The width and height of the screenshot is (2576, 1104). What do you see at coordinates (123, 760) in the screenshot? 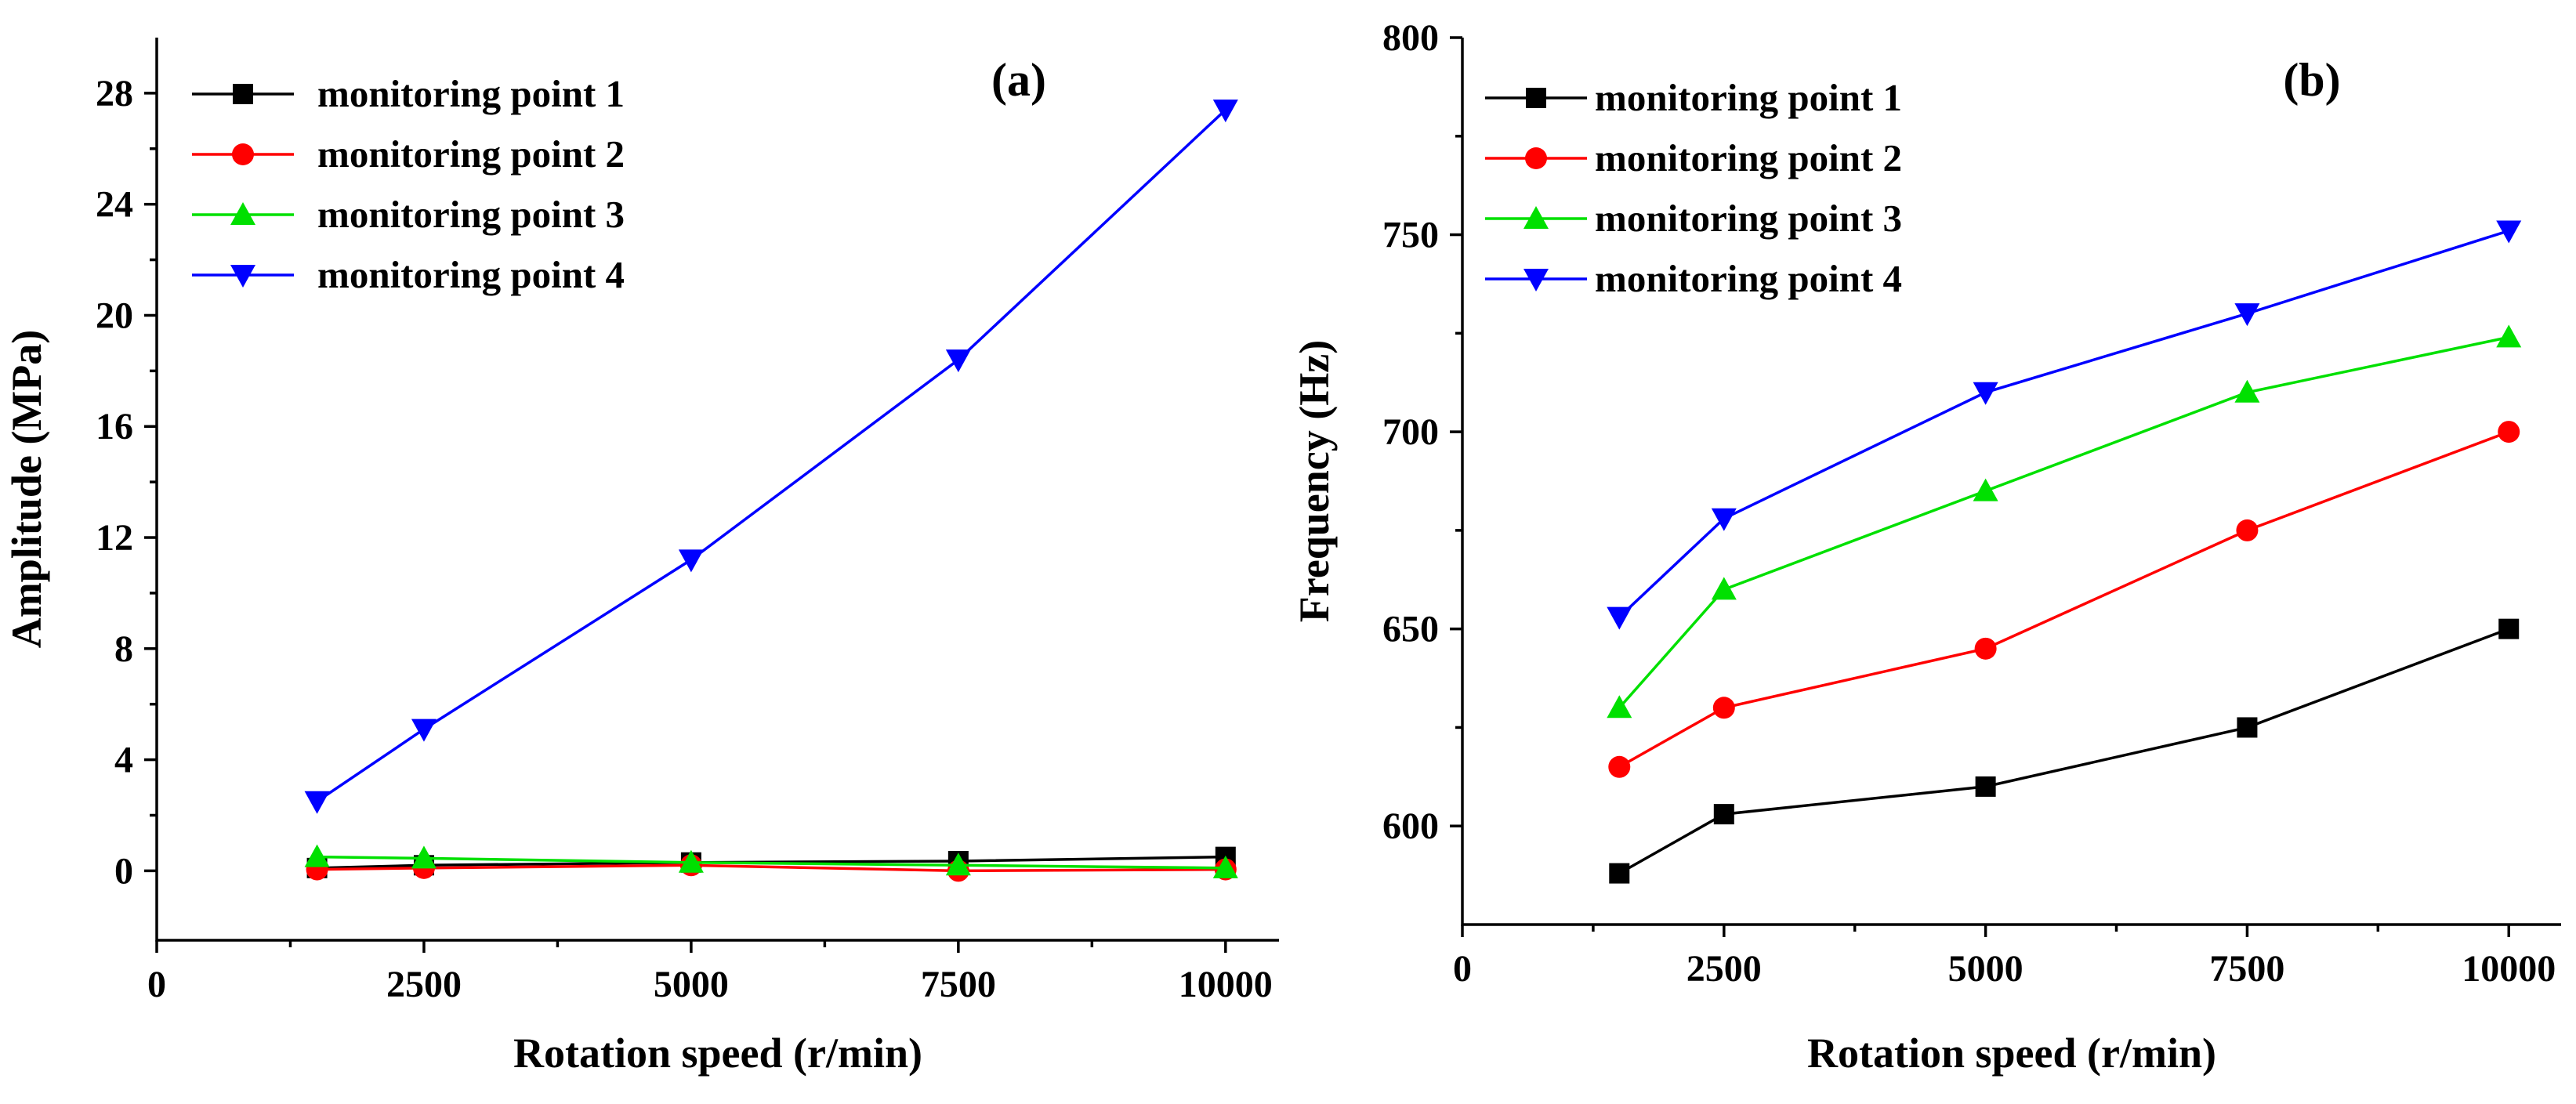
I see `y-tick-label: 4` at bounding box center [123, 760].